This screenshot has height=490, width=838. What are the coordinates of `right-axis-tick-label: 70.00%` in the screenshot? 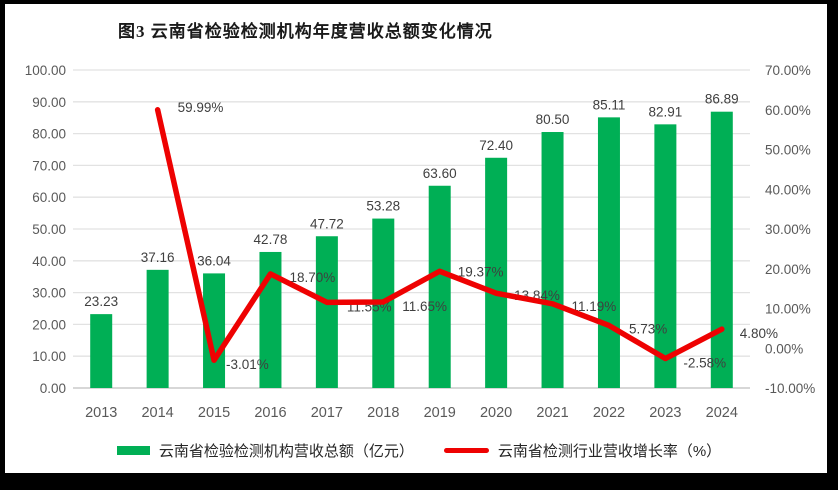 It's located at (788, 70).